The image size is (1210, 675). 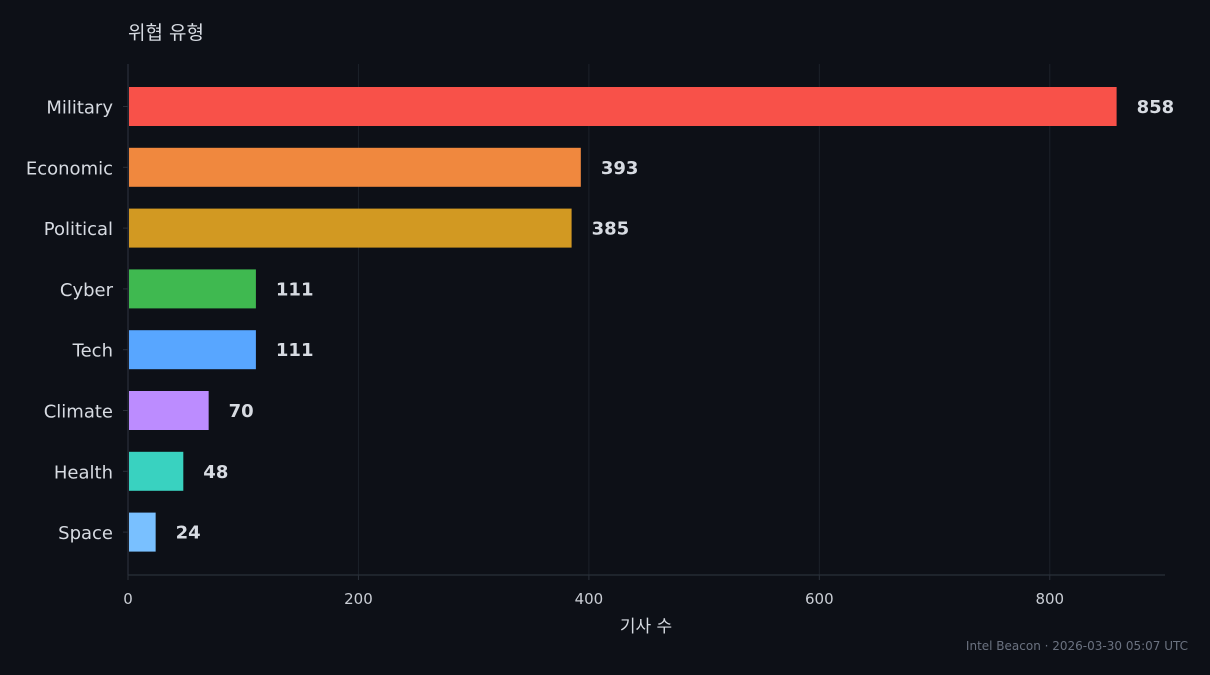 I want to click on value-label-economic: 393, so click(x=620, y=168).